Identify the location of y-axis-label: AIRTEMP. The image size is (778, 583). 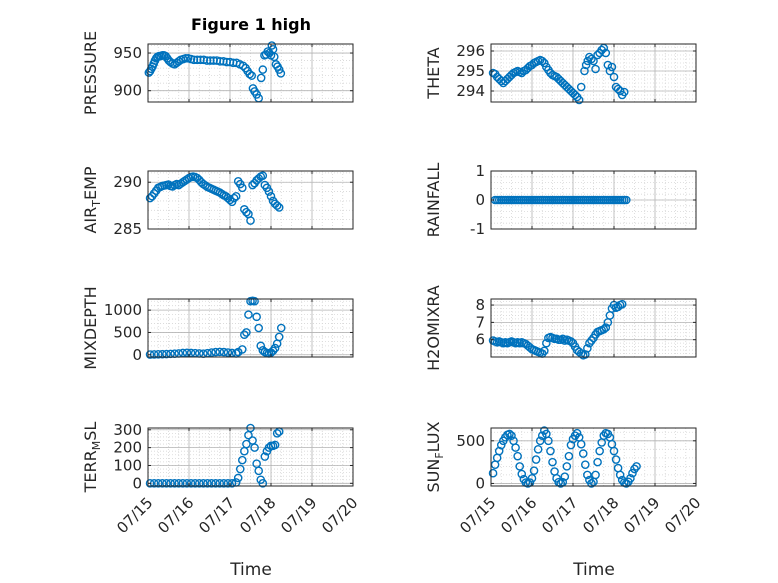
(92, 199).